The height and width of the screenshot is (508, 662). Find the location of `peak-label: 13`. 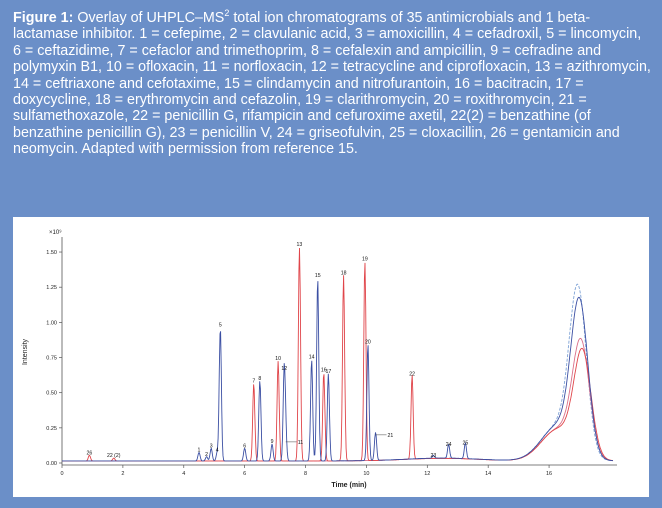

peak-label: 13 is located at coordinates (300, 245).